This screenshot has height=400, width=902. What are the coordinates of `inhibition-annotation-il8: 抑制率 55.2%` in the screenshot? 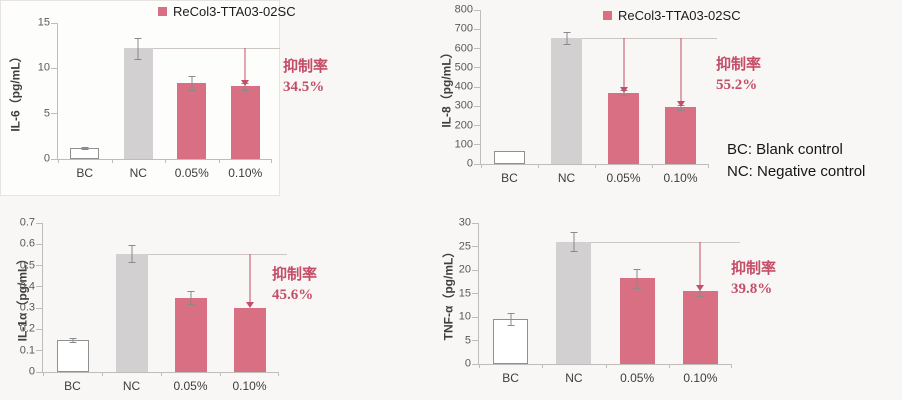 It's located at (738, 75).